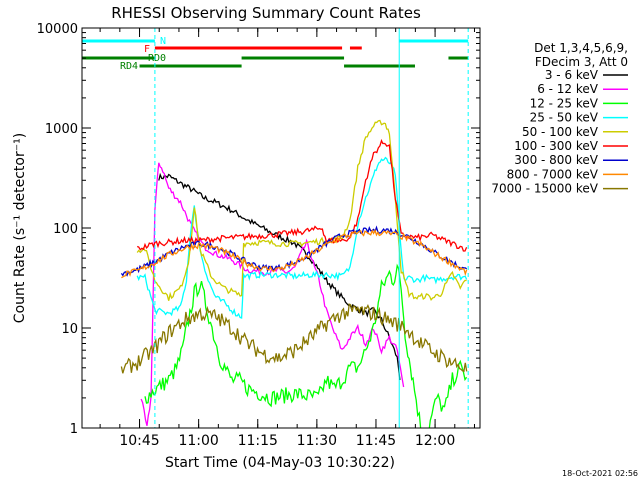  I want to click on y-tick-label: 1000, so click(61, 129).